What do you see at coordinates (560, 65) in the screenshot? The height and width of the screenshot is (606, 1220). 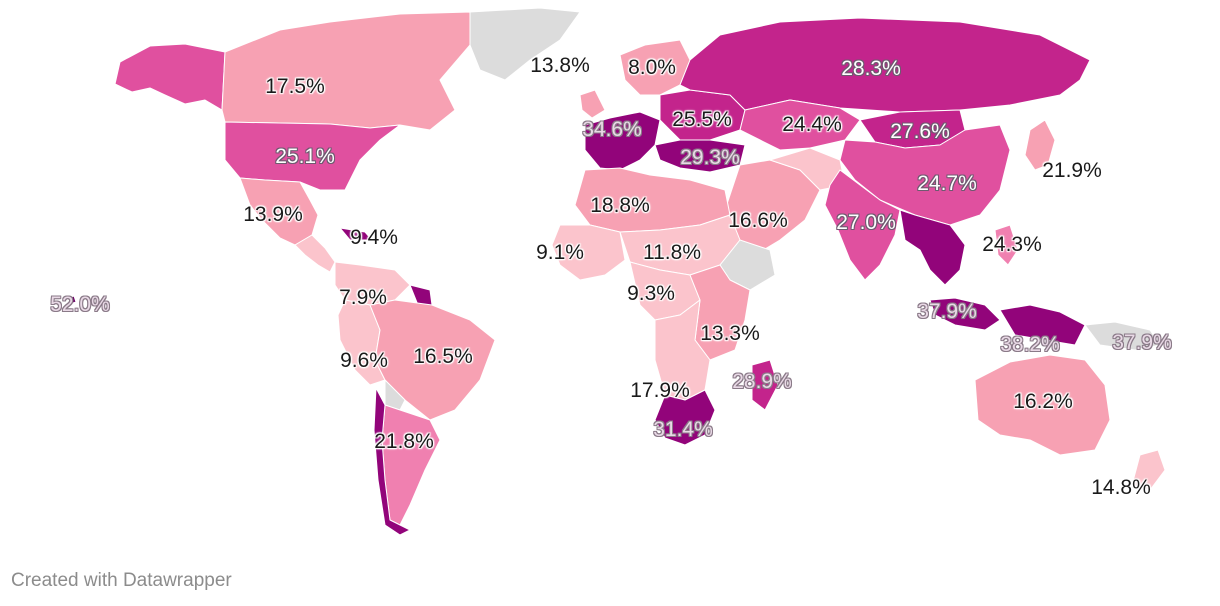 I see `map-label-greenland: 13.8%` at bounding box center [560, 65].